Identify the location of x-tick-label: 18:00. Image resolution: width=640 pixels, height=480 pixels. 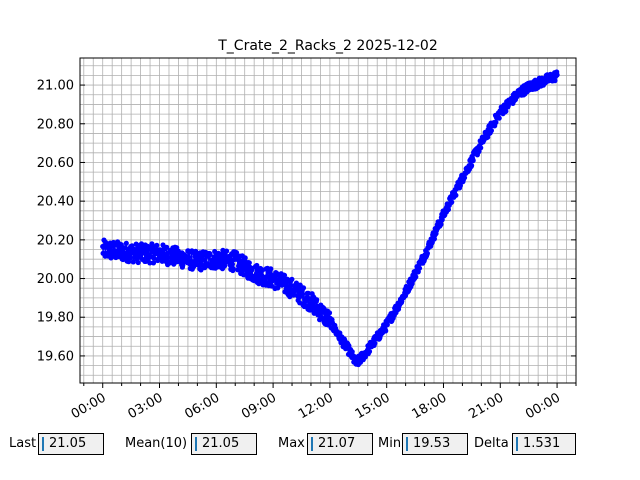
(430, 406).